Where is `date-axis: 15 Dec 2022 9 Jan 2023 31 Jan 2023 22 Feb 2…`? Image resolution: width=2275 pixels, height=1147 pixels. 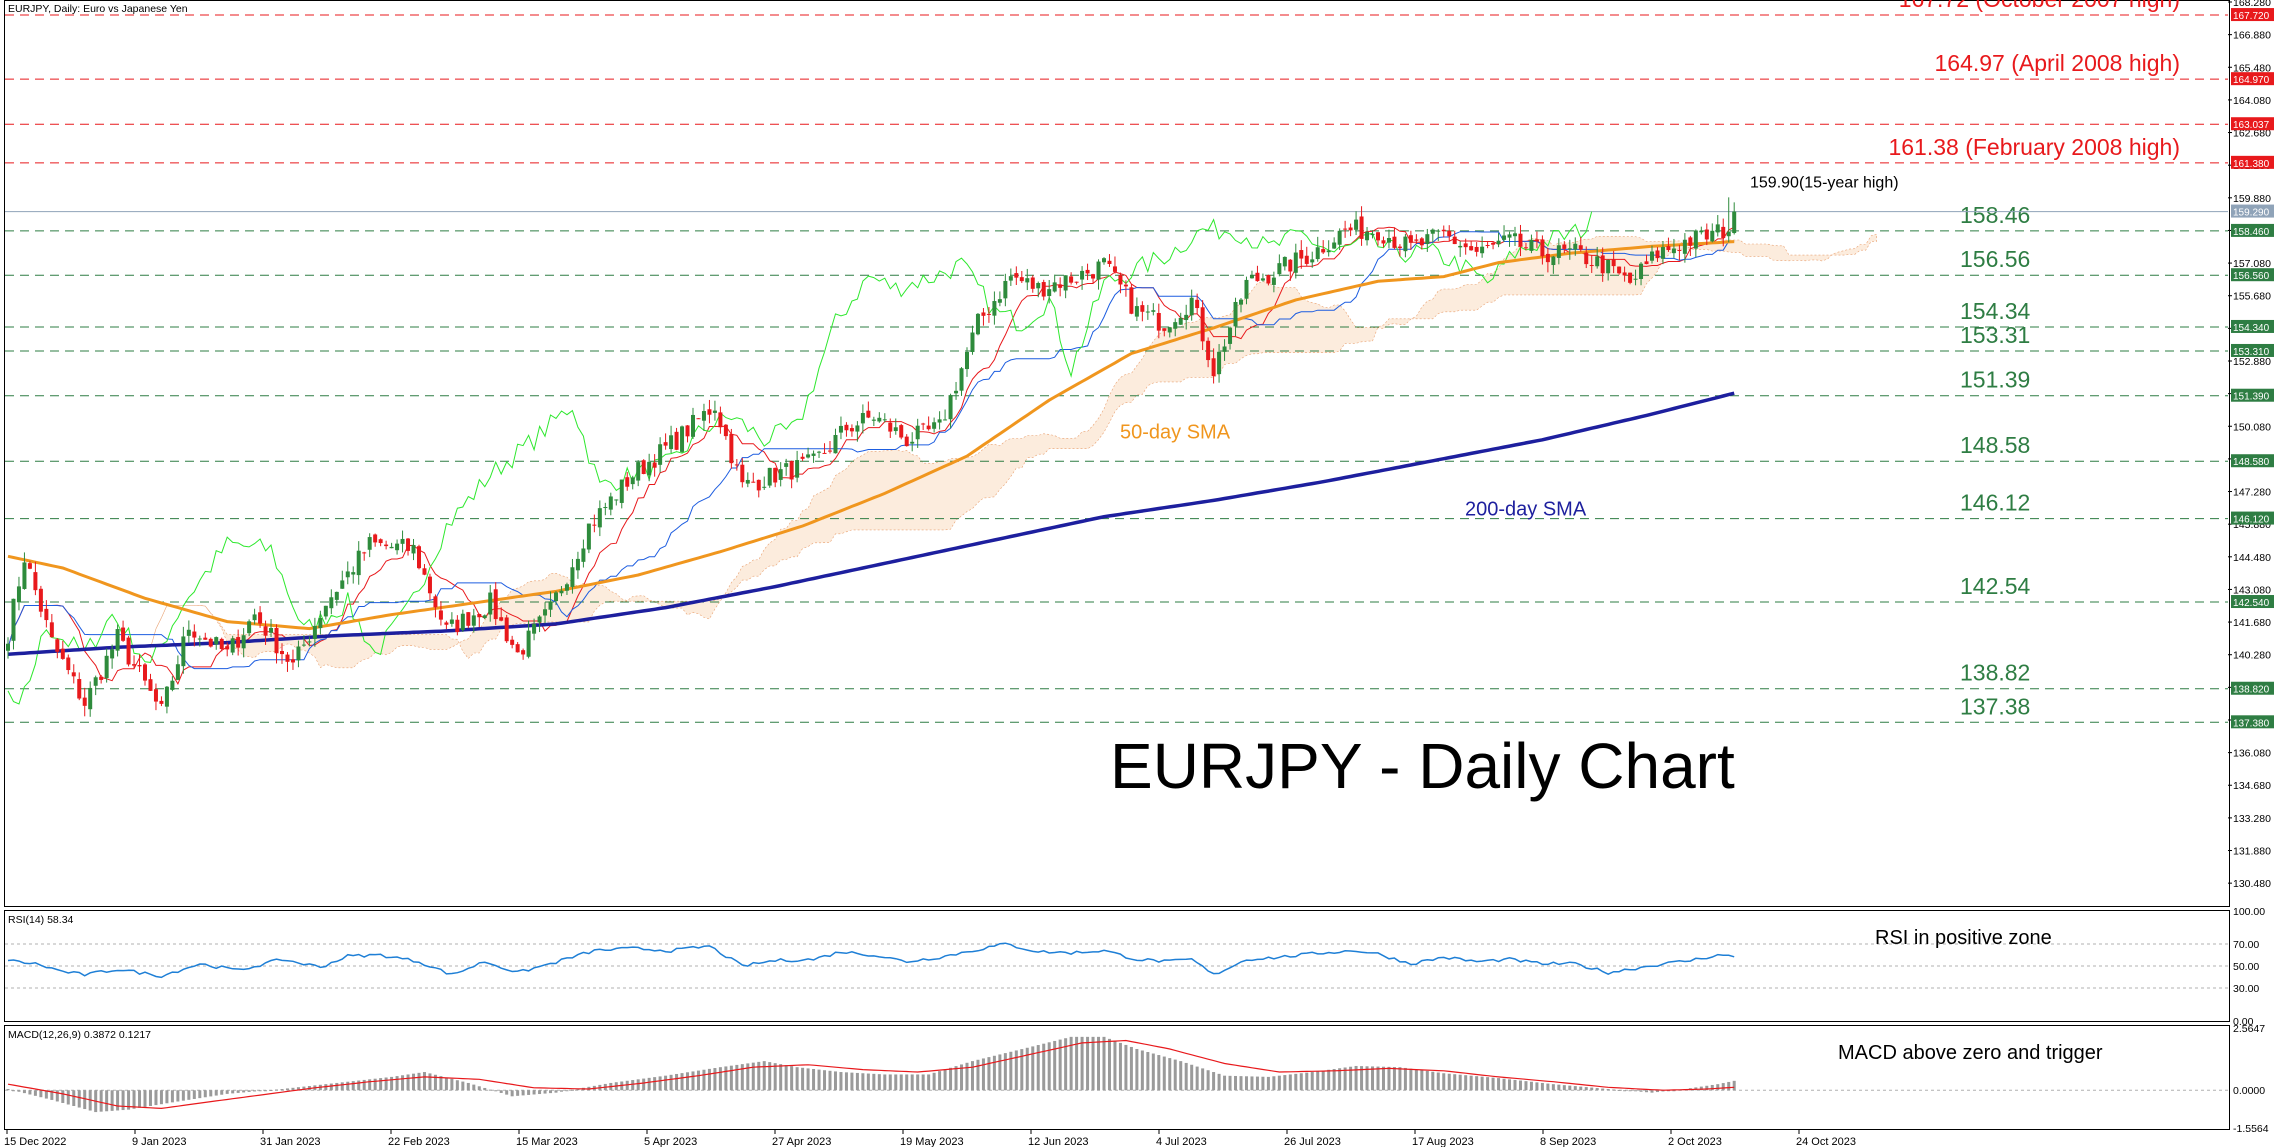
date-axis: 15 Dec 2022 9 Jan 2023 31 Jan 2023 22 Feb 2… is located at coordinates (930, 1138).